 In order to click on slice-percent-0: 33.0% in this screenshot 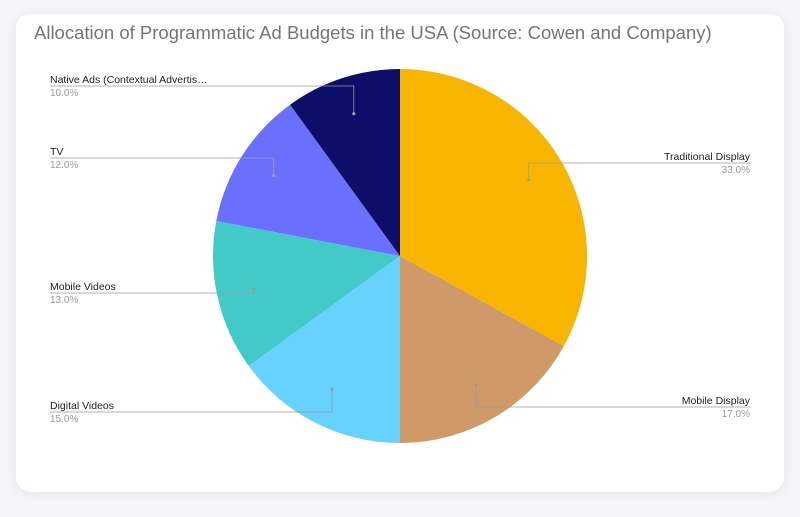, I will do `click(736, 170)`.